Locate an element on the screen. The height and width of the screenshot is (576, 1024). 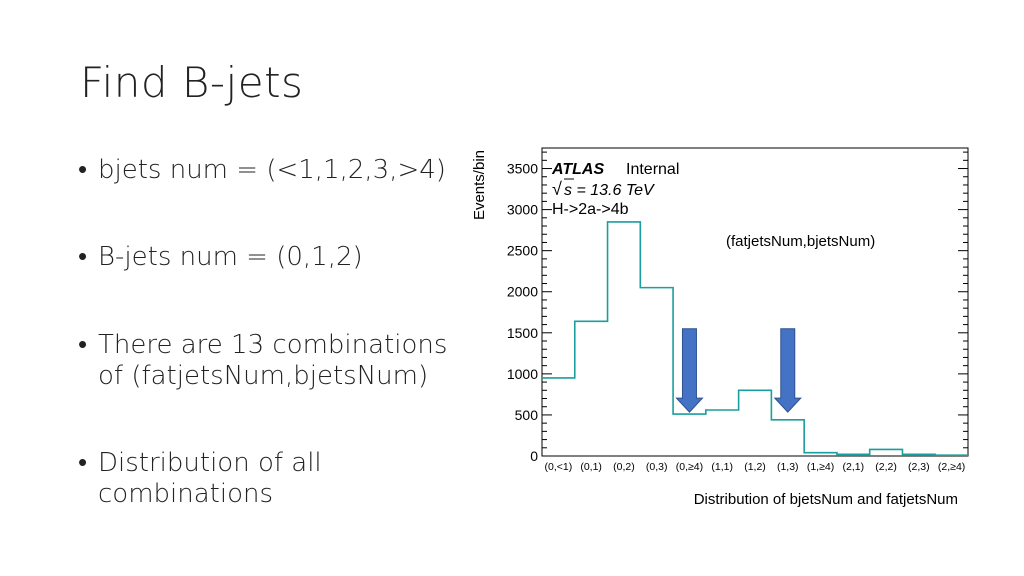
x-axis-label: Distribution of bjetsNum and fatjetsNum is located at coordinates (826, 499).